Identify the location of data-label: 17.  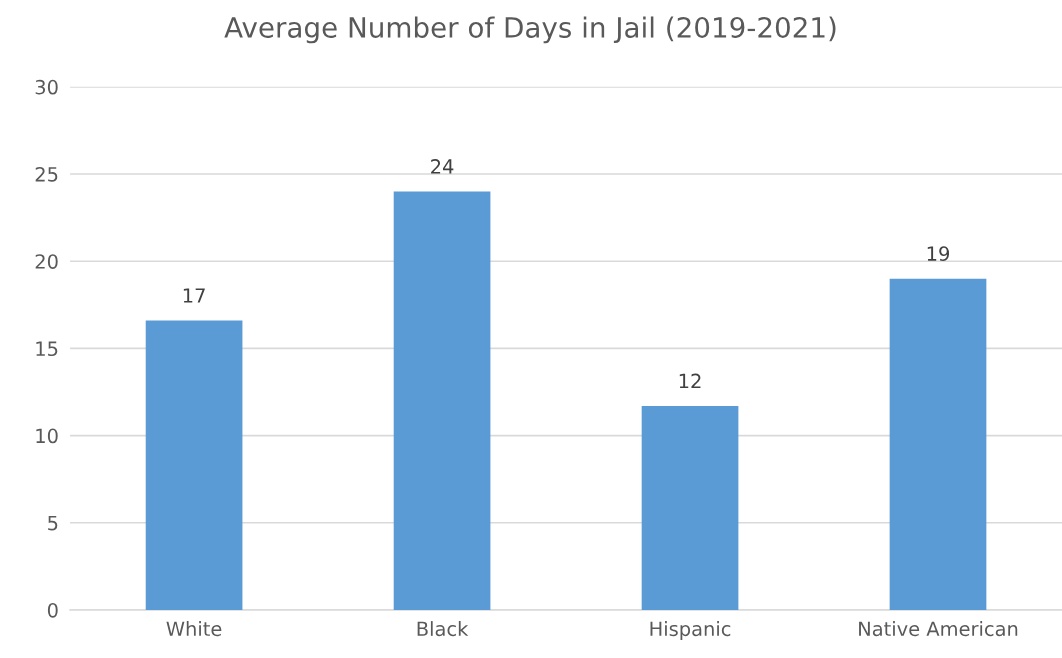
(194, 295).